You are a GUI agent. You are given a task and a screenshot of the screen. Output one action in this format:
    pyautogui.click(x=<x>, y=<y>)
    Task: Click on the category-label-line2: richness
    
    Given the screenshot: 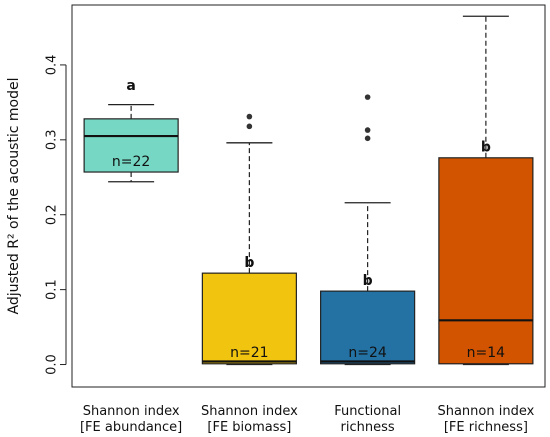 What is the action you would take?
    pyautogui.click(x=368, y=427)
    